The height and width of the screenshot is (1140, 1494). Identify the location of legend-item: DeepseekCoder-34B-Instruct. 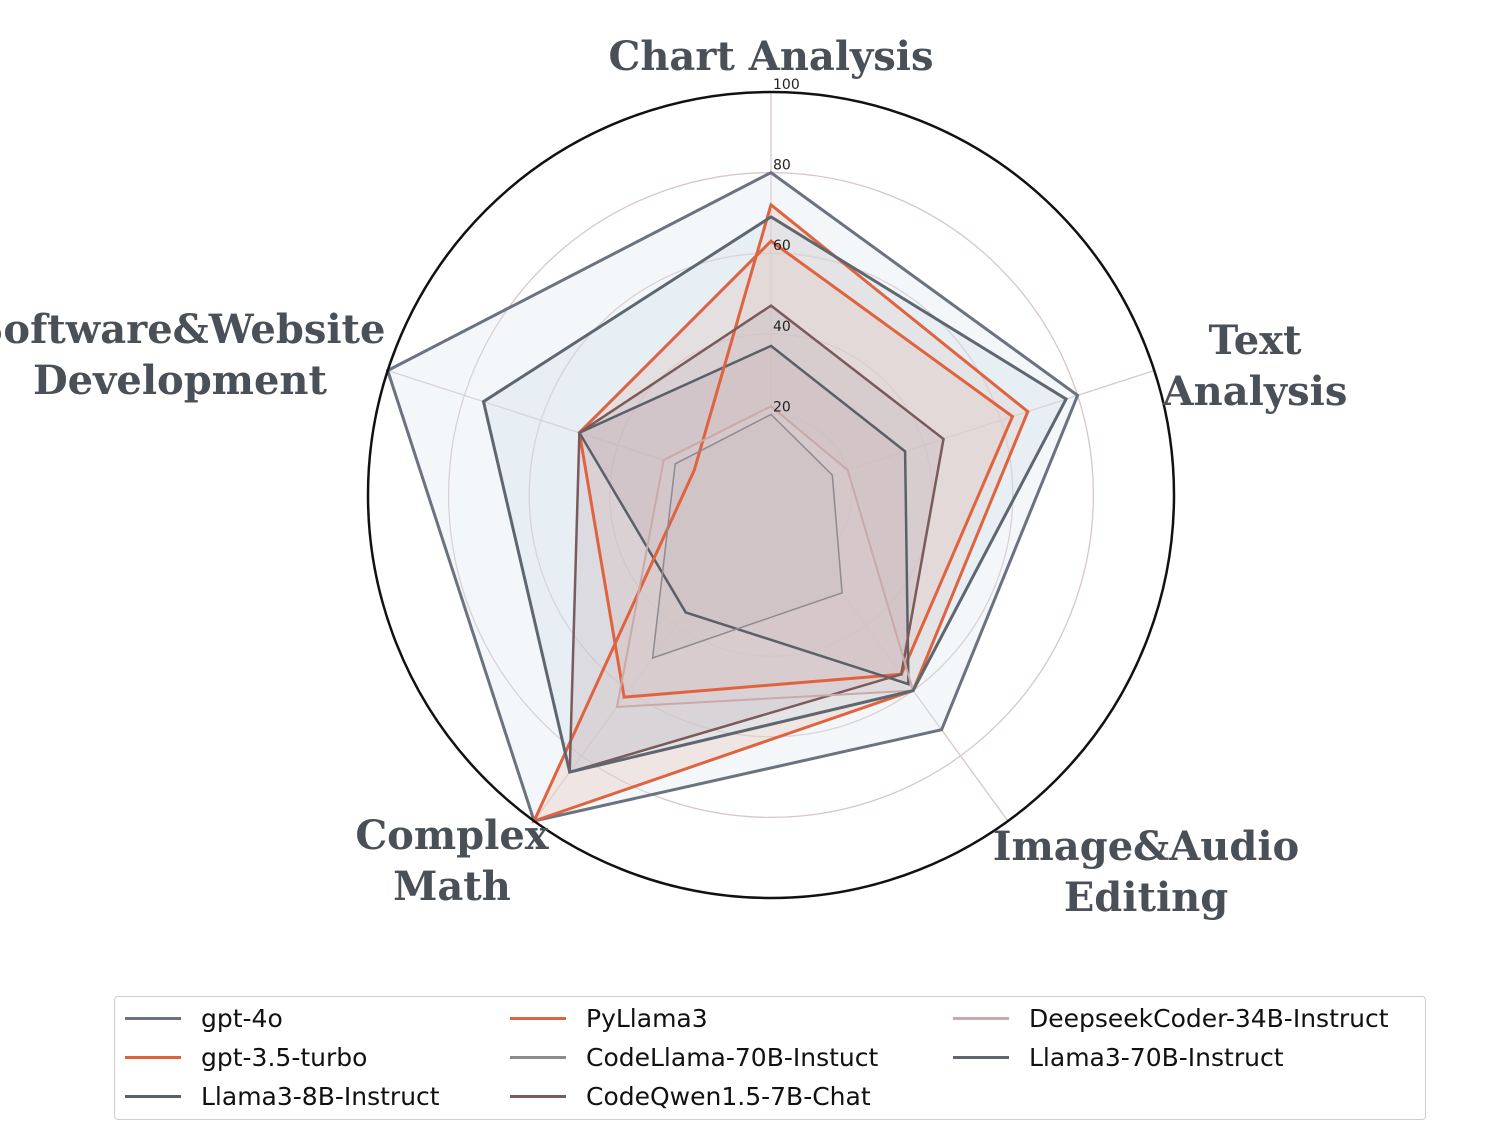
(1171, 1018).